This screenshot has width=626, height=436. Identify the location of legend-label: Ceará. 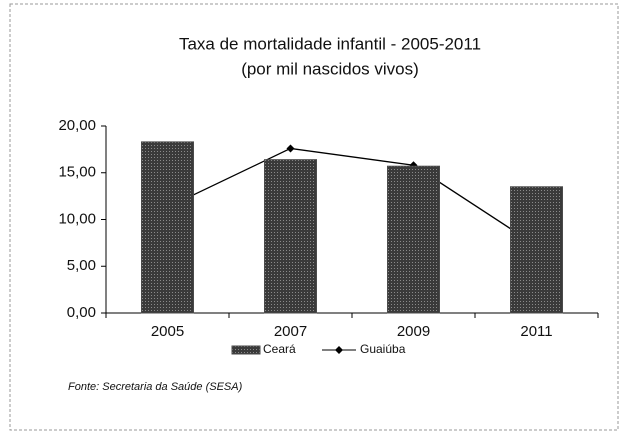
(279, 349).